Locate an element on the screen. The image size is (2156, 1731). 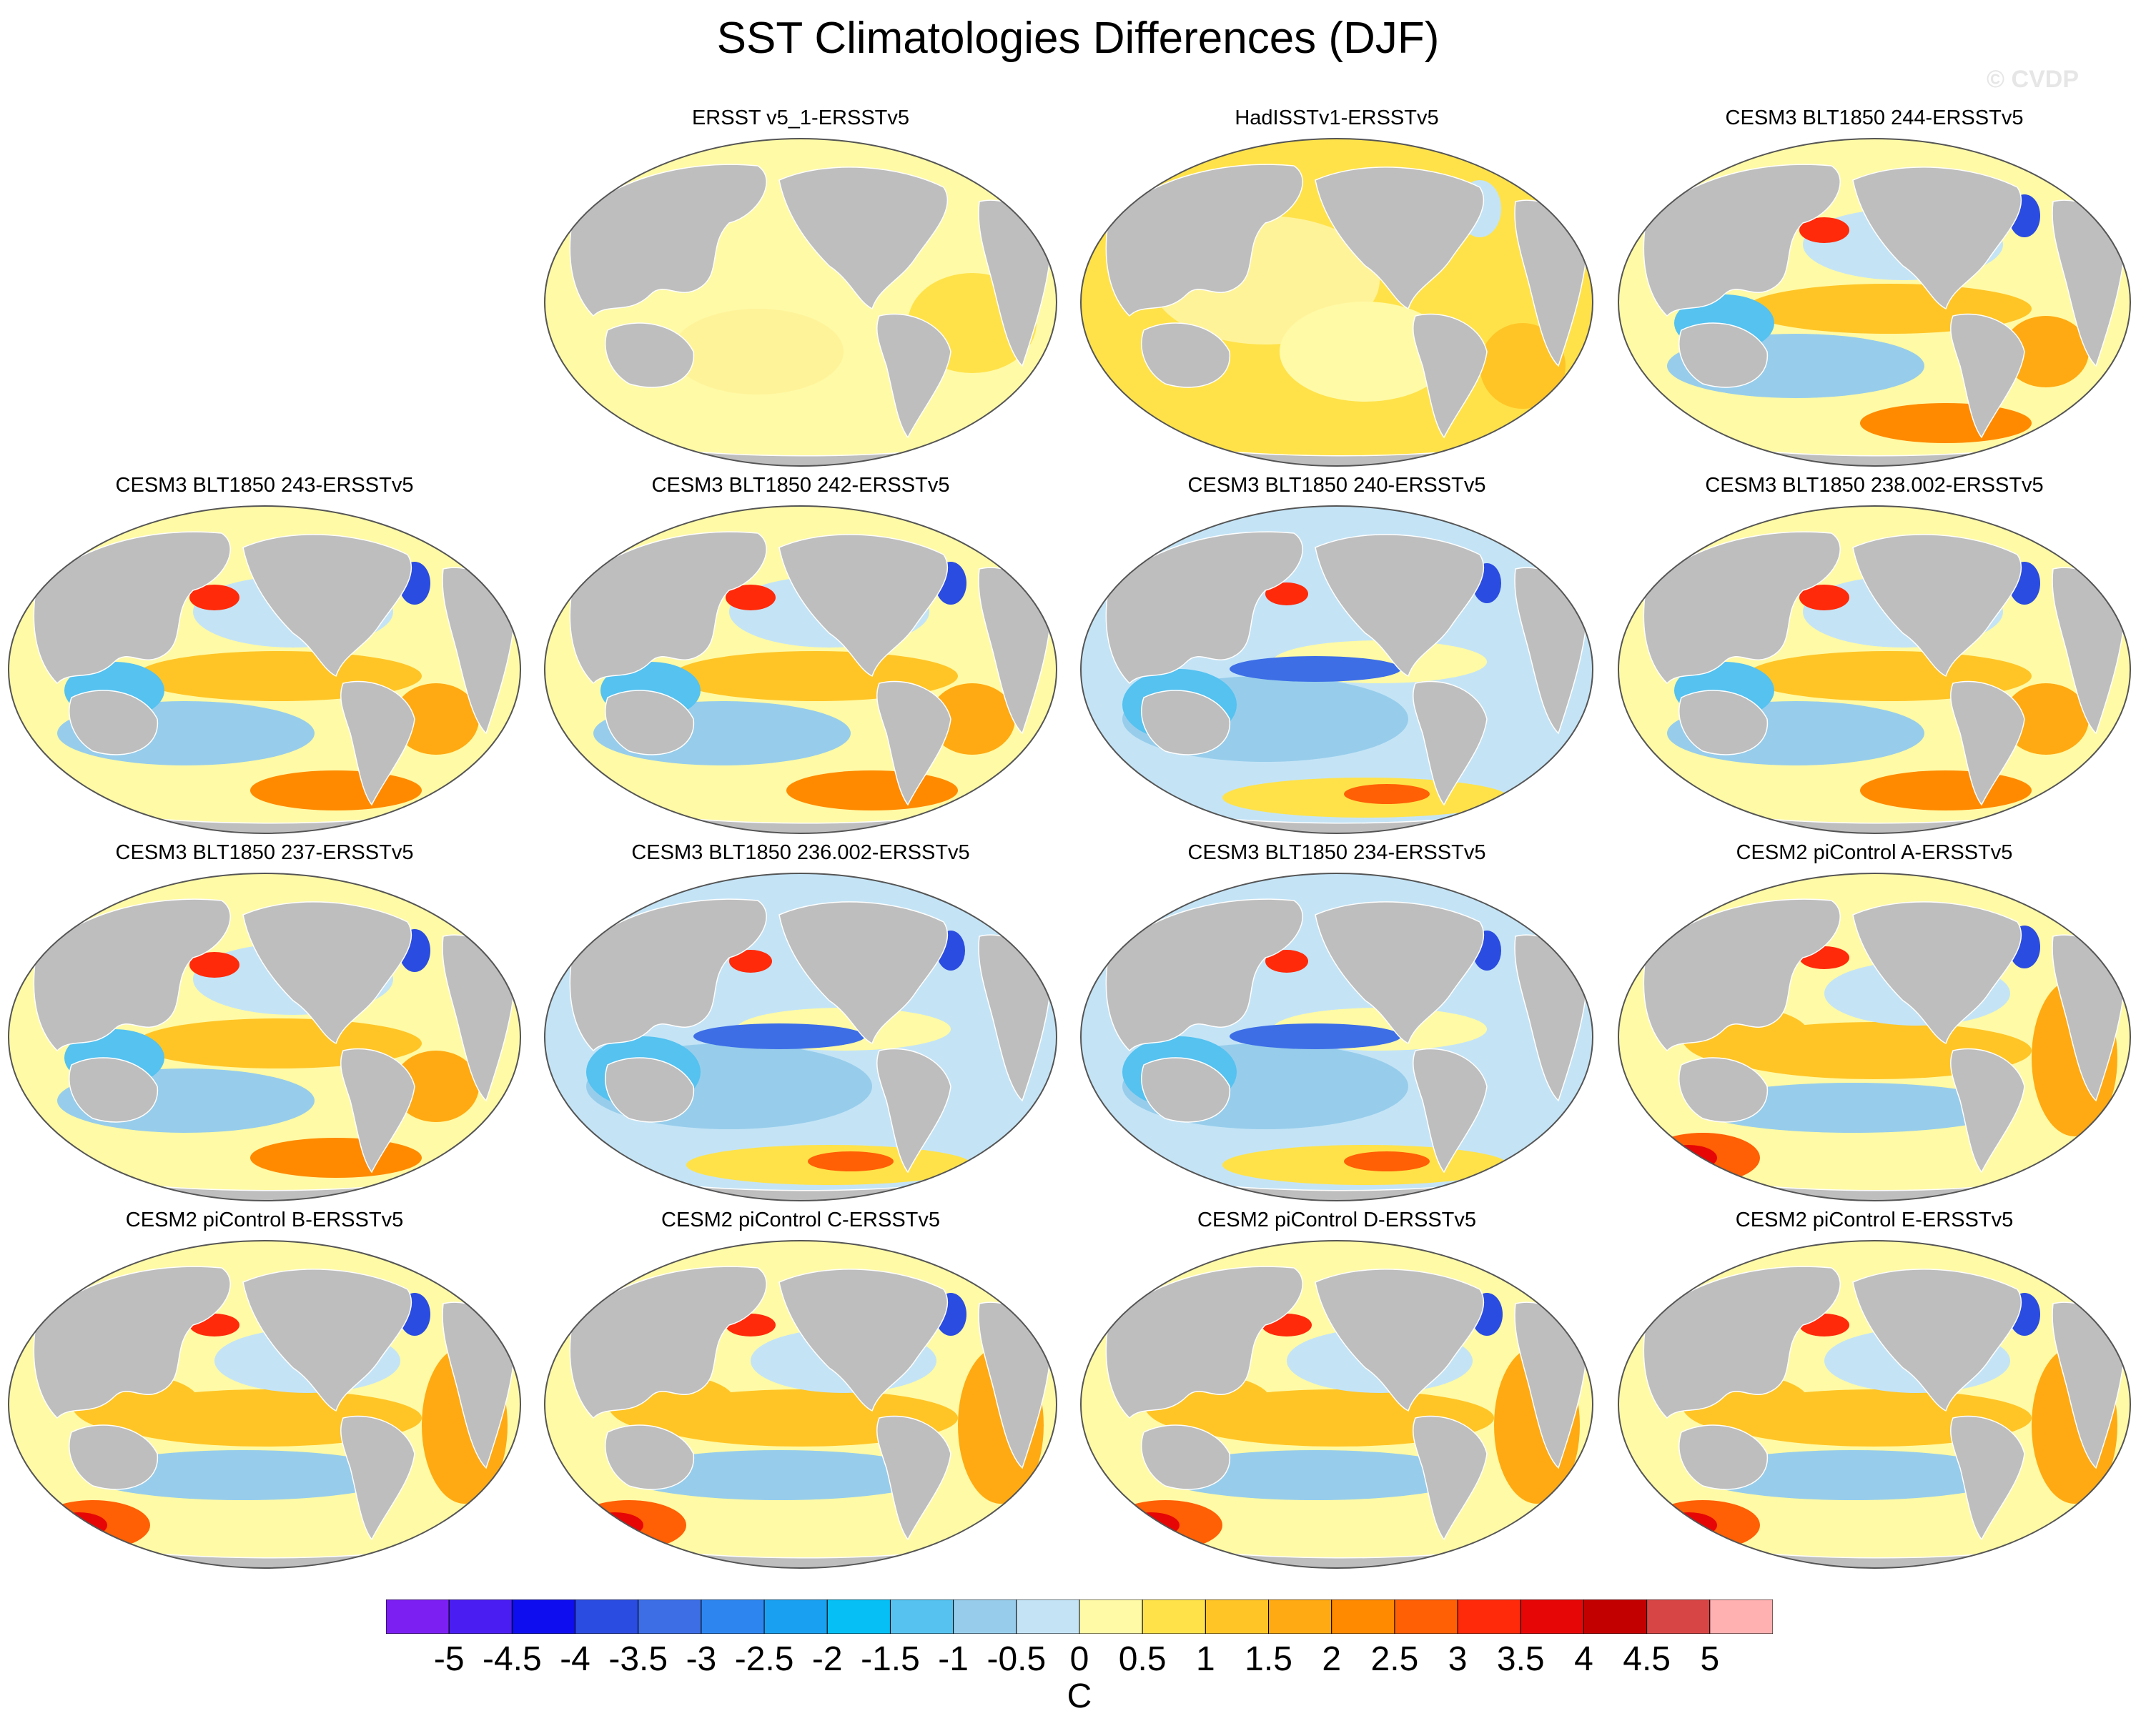
map-panel: CESM3 BLT1850 238.002-ERSSTv5 is located at coordinates (1874, 656).